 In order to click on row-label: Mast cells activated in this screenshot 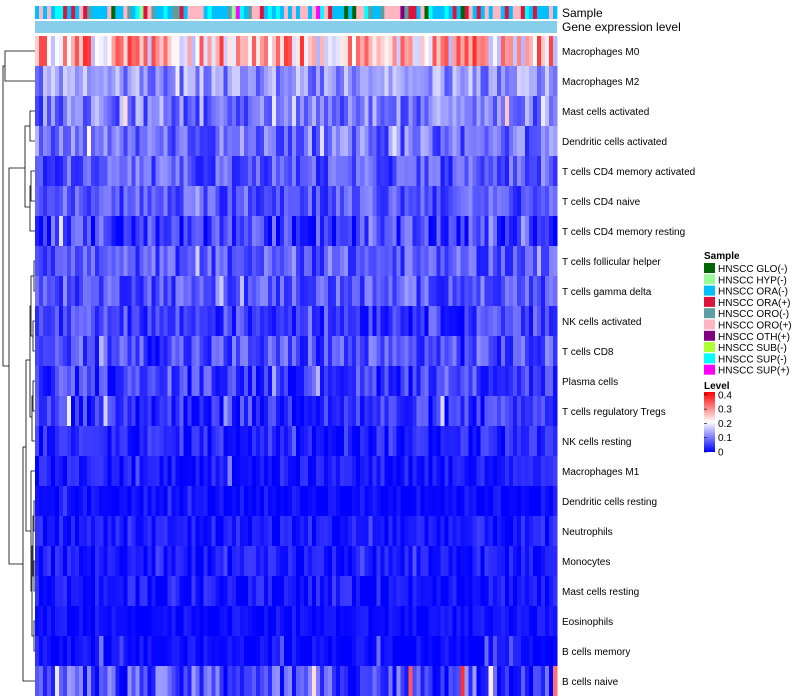, I will do `click(605, 112)`.